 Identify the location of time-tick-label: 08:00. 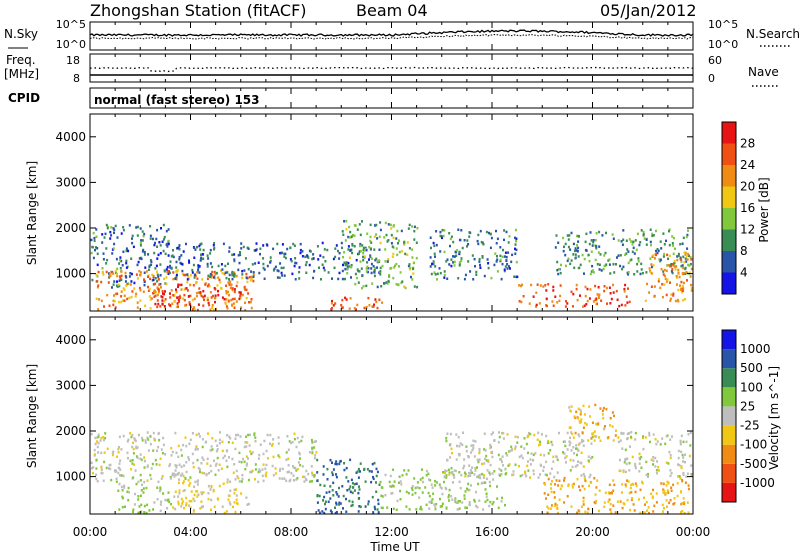
(291, 532).